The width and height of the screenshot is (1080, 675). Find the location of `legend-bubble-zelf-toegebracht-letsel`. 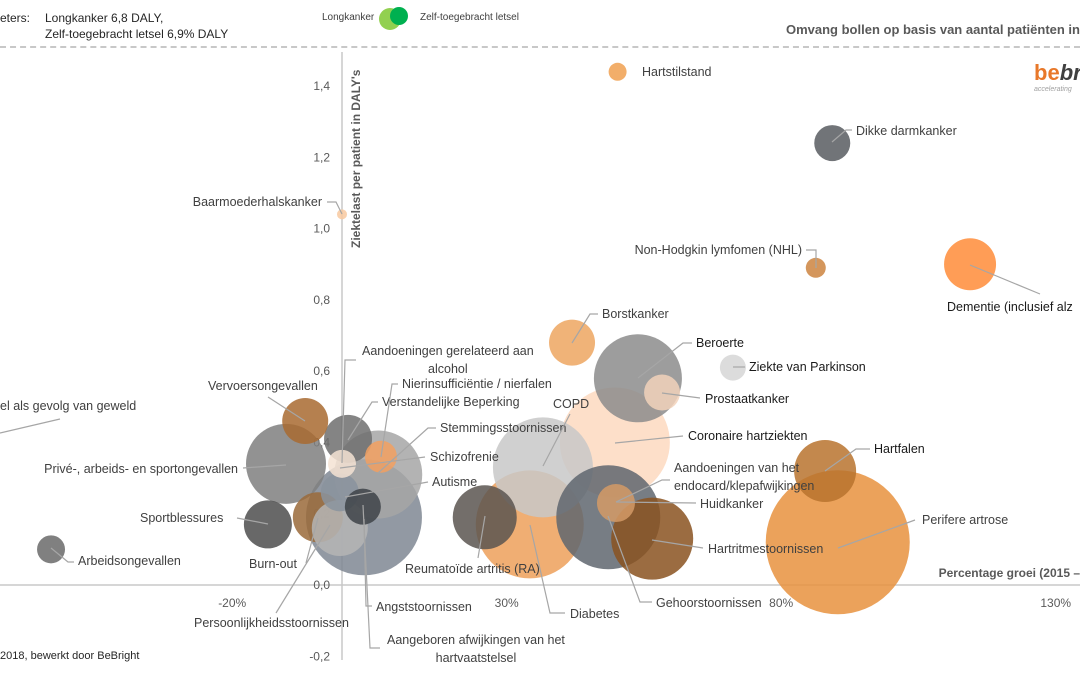

legend-bubble-zelf-toegebracht-letsel is located at coordinates (399, 16).